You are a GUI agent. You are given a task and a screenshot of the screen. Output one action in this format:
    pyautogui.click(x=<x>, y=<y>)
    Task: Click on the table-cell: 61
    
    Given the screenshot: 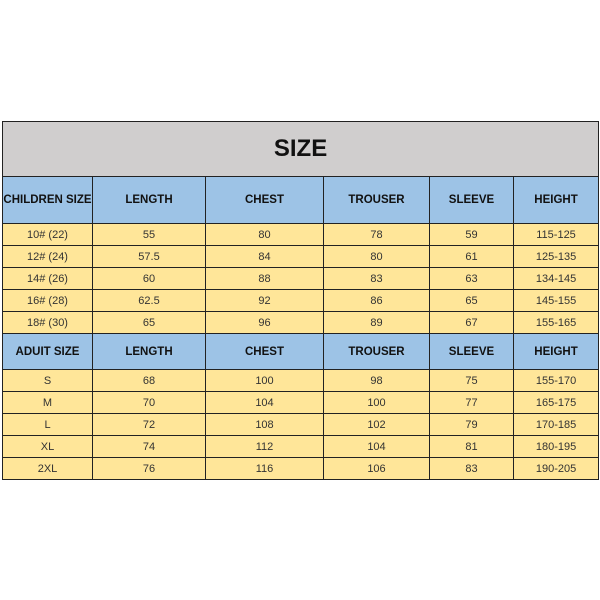 What is the action you would take?
    pyautogui.click(x=471, y=256)
    